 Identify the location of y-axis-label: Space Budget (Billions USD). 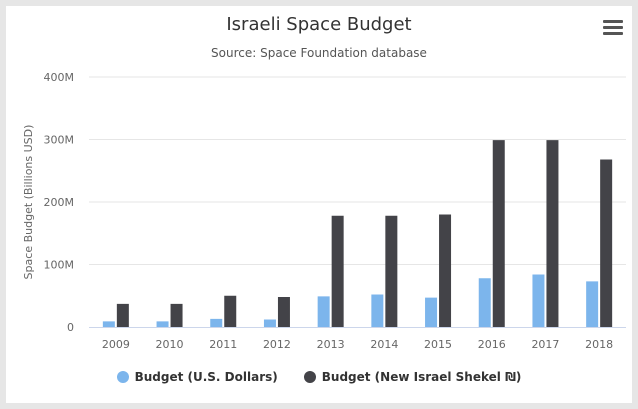
(28, 202).